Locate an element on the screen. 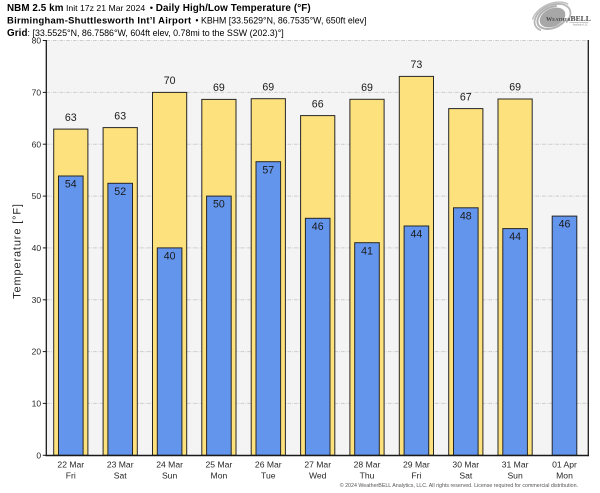  svg-text: 48 is located at coordinates (466, 216).